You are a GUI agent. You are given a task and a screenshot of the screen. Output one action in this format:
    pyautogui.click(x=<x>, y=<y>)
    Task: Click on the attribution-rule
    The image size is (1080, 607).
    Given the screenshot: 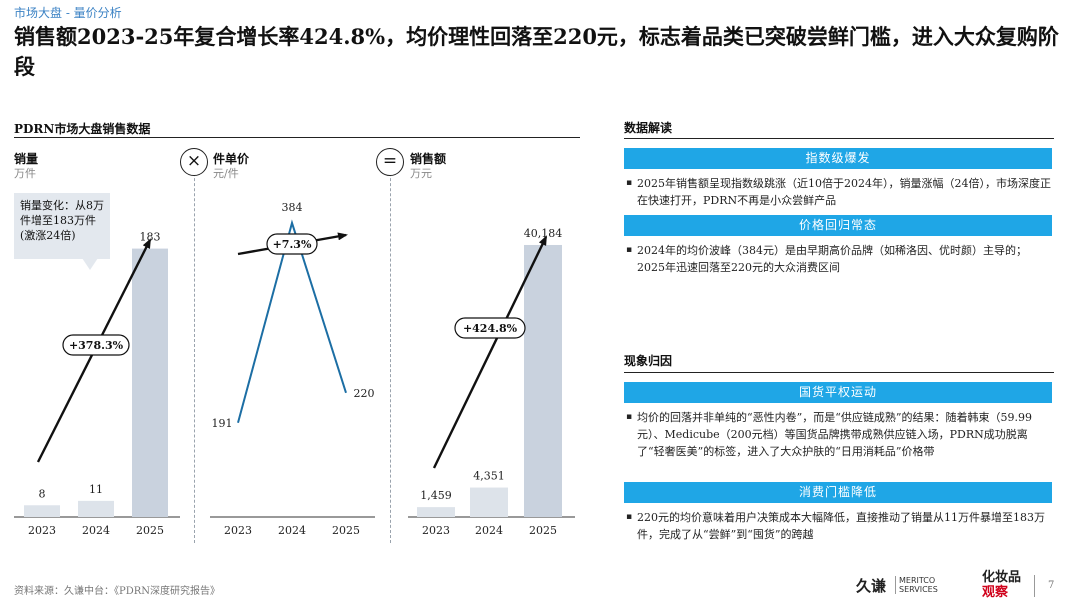 What is the action you would take?
    pyautogui.click(x=839, y=372)
    